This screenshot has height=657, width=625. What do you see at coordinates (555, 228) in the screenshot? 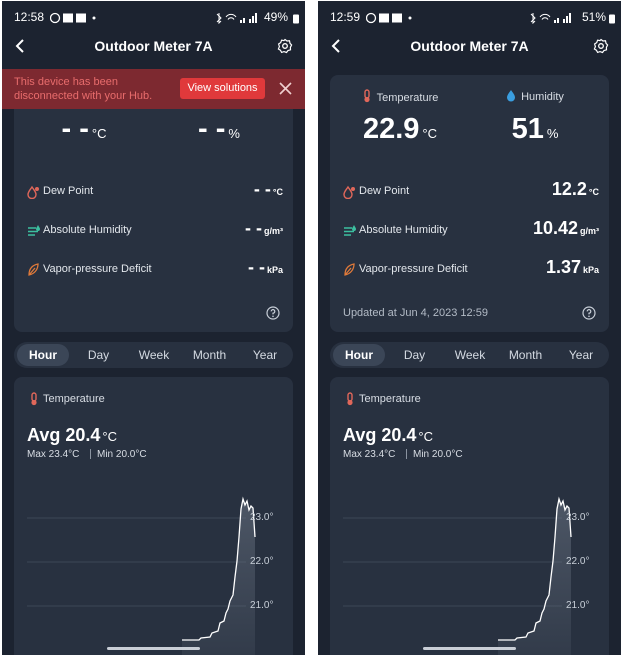
I see `metric-value: 10.42` at bounding box center [555, 228].